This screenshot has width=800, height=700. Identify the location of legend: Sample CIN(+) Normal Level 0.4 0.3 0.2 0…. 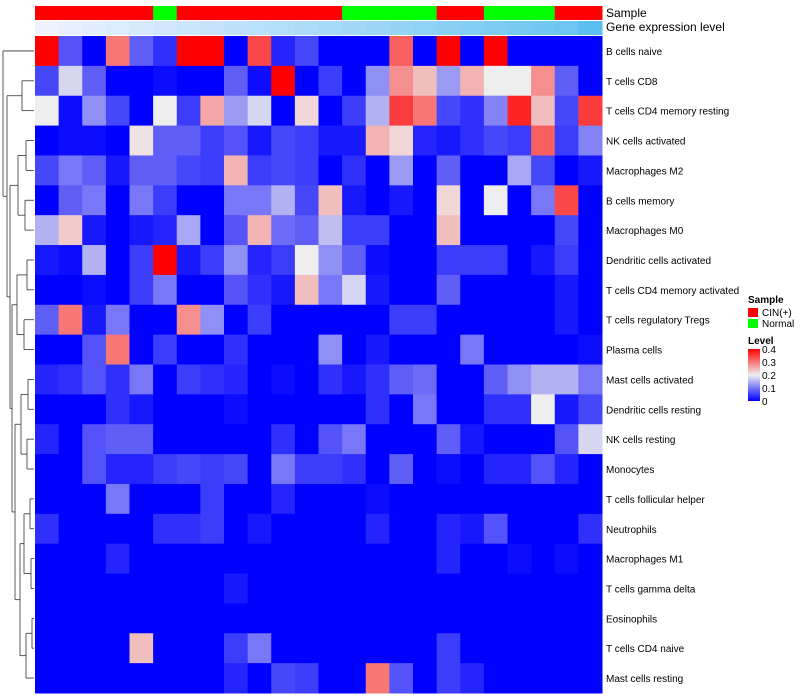
(771, 351).